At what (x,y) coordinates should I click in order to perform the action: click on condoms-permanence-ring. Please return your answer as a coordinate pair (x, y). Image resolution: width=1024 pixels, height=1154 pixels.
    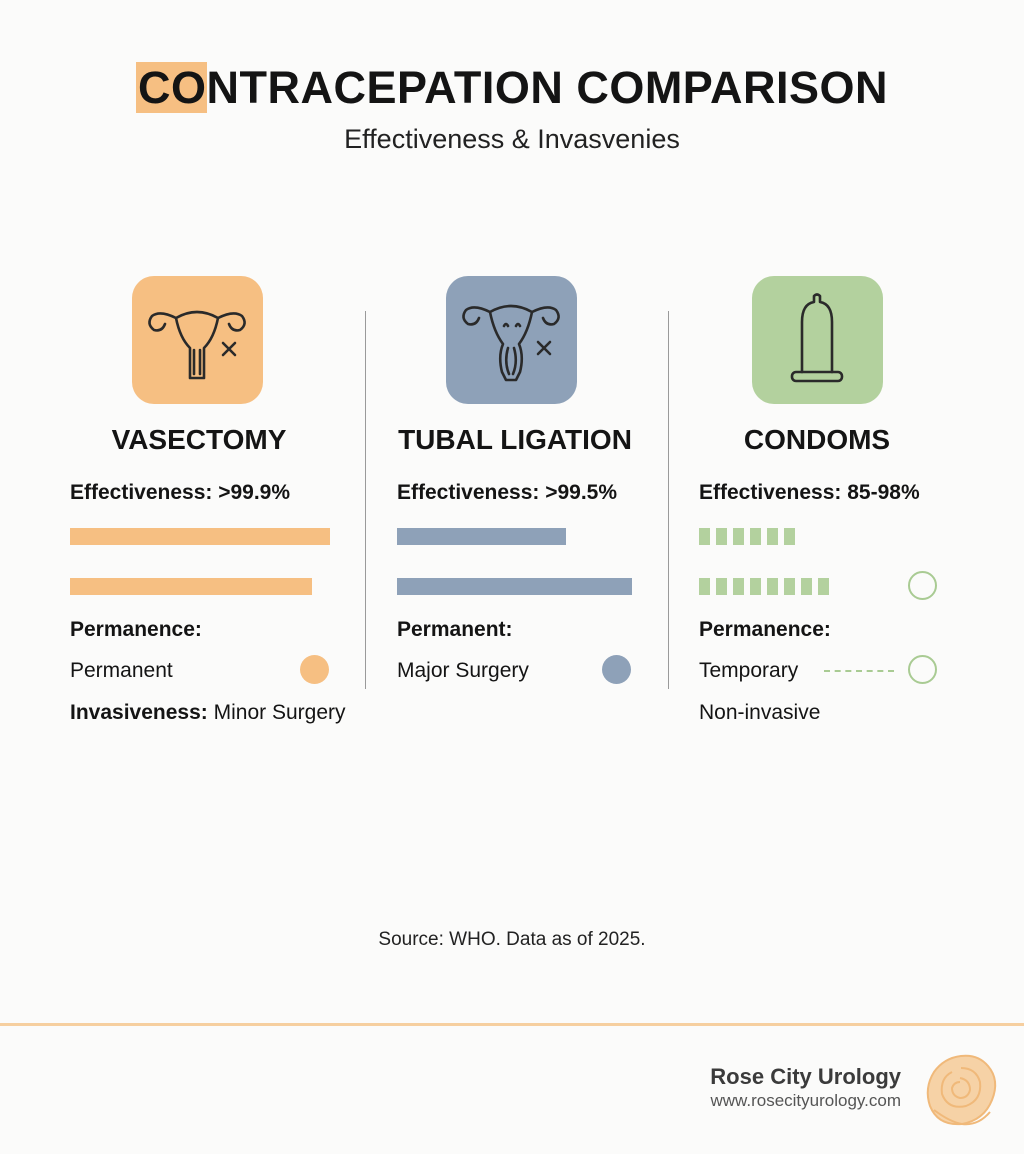
    Looking at the image, I should click on (922, 669).